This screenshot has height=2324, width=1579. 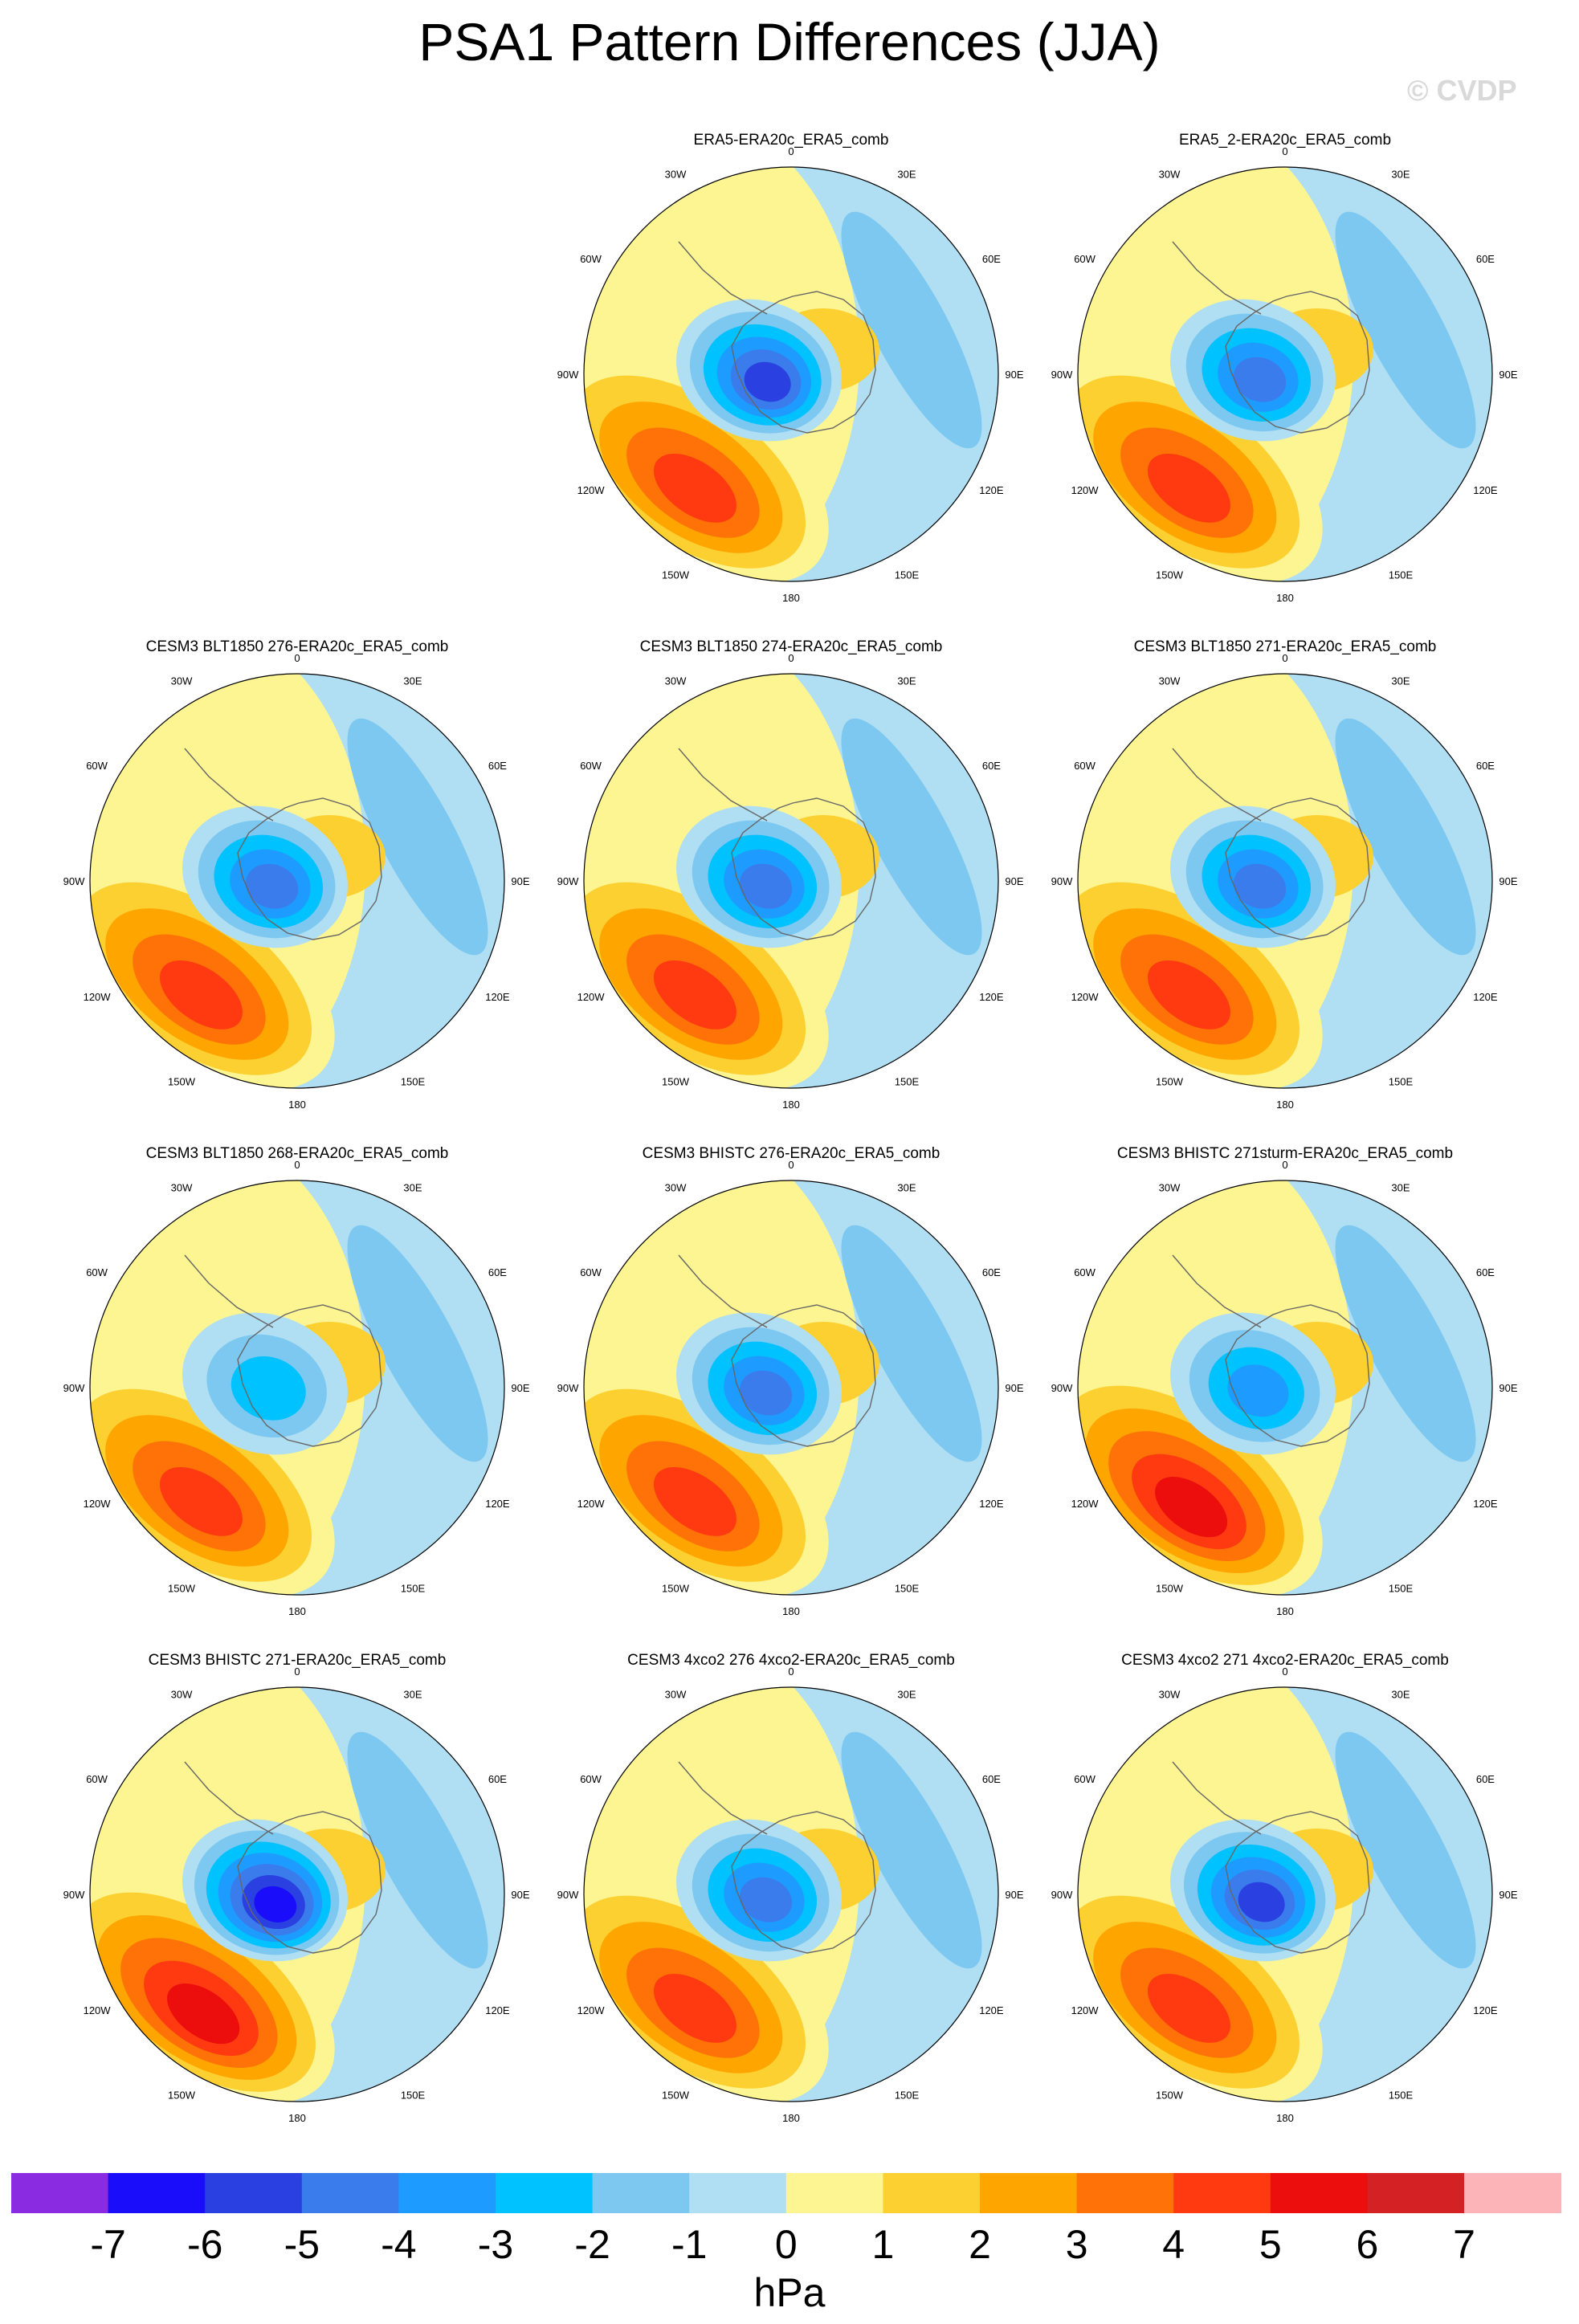 I want to click on colorbar-tick-label: -3, so click(x=495, y=2245).